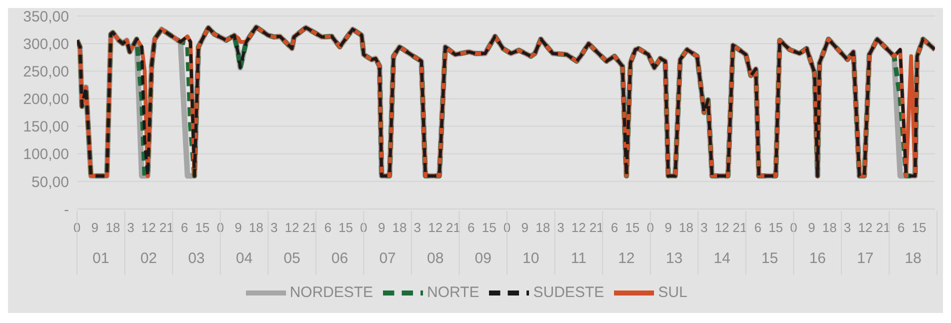  Describe the element at coordinates (435, 258) in the screenshot. I see `x2-tick-label: 08` at that location.